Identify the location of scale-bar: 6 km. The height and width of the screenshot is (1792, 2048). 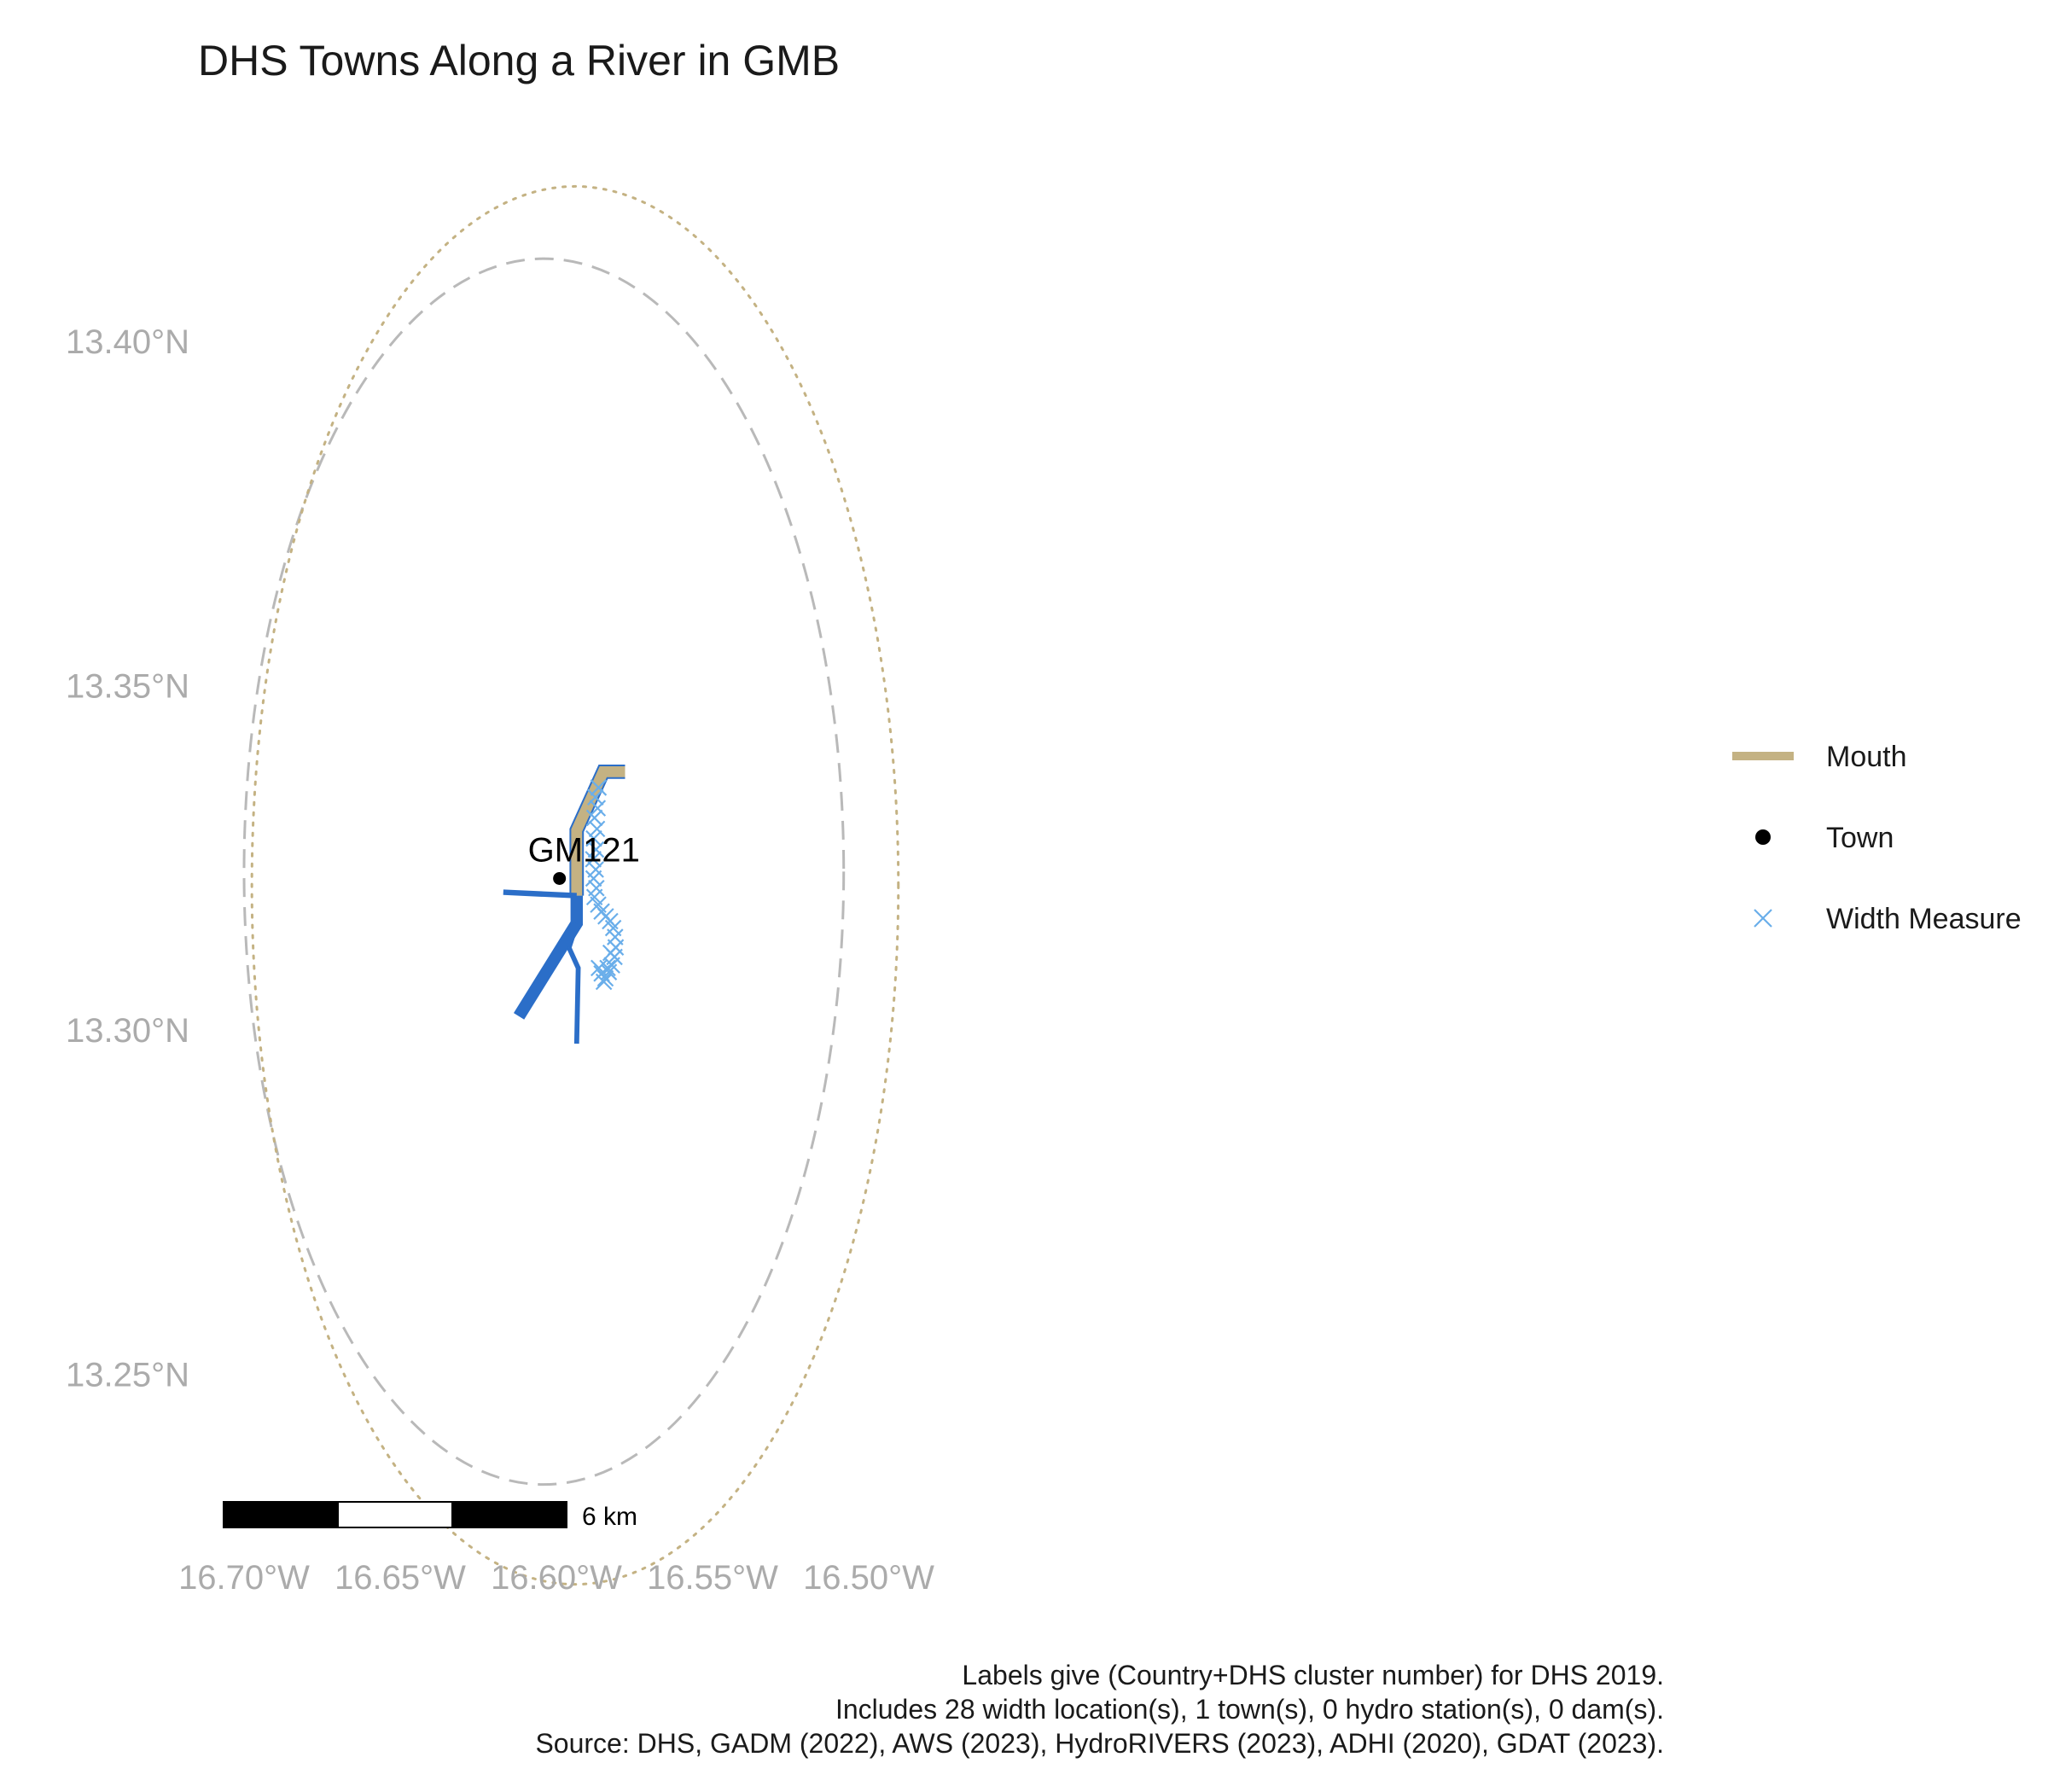
(430, 1516).